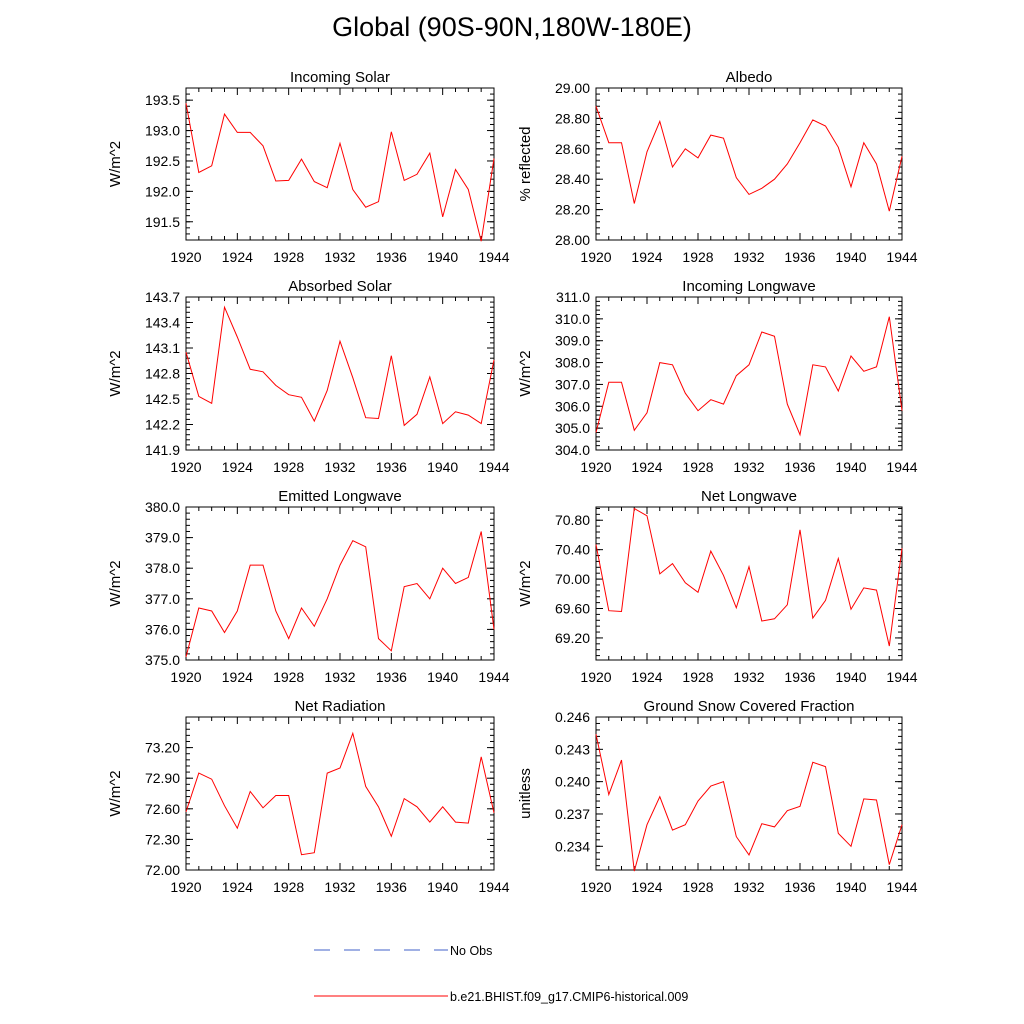 The image size is (1024, 1024). What do you see at coordinates (646, 887) in the screenshot?
I see `panel-8-xtick-label: 1924` at bounding box center [646, 887].